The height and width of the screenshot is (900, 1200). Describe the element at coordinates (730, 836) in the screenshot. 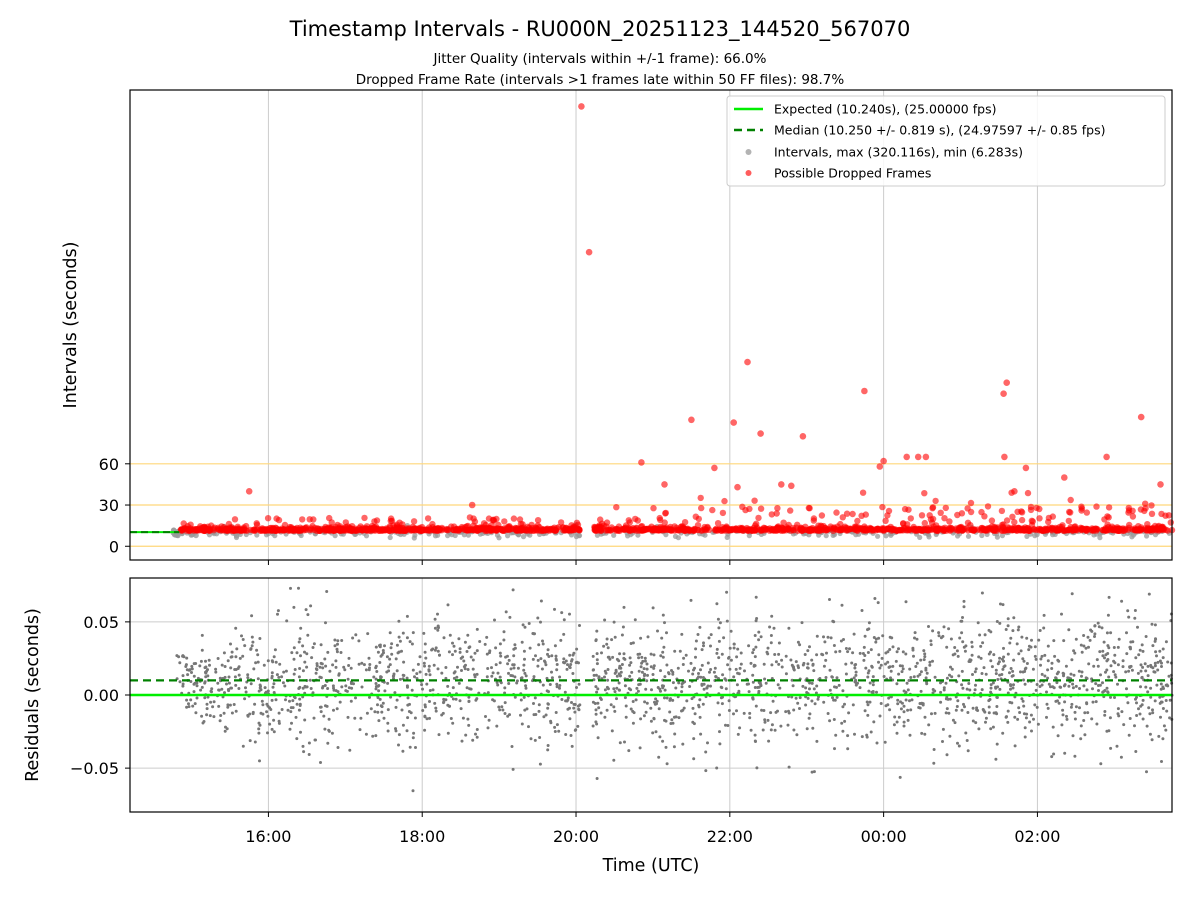

I see `x-tick-label: 22:00` at that location.